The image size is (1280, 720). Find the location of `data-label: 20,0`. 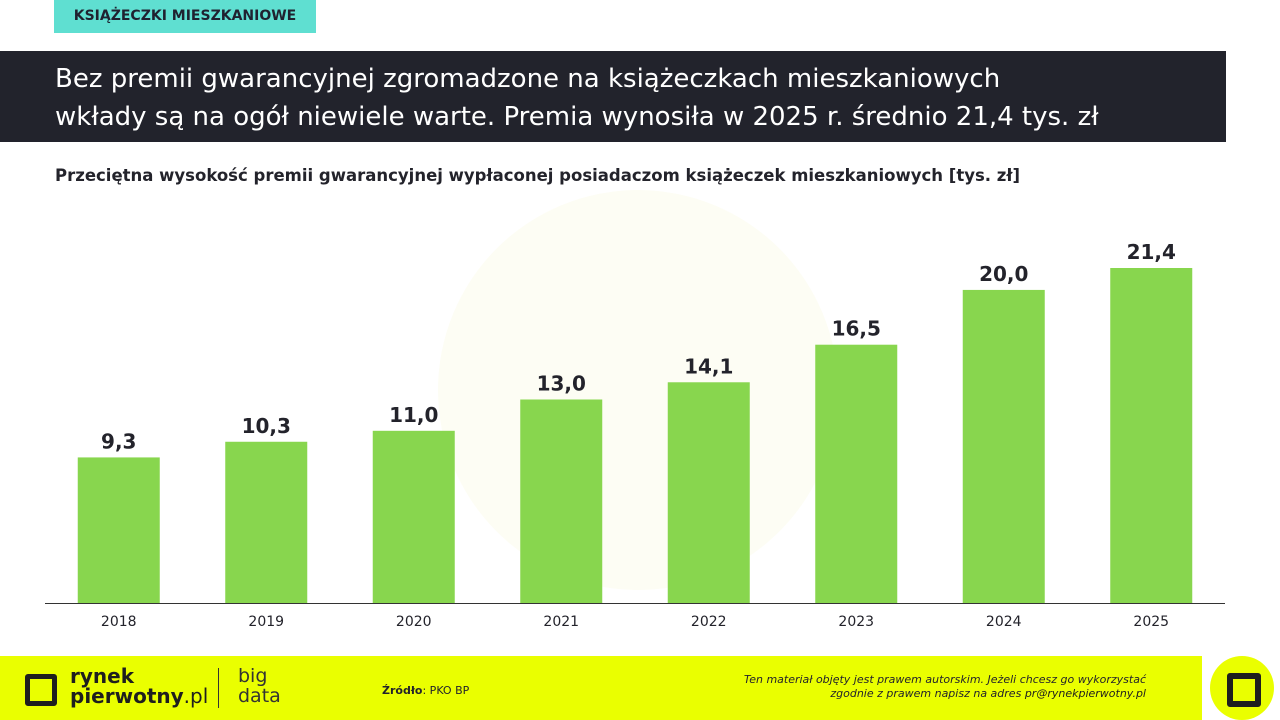

data-label: 20,0 is located at coordinates (1003, 274).